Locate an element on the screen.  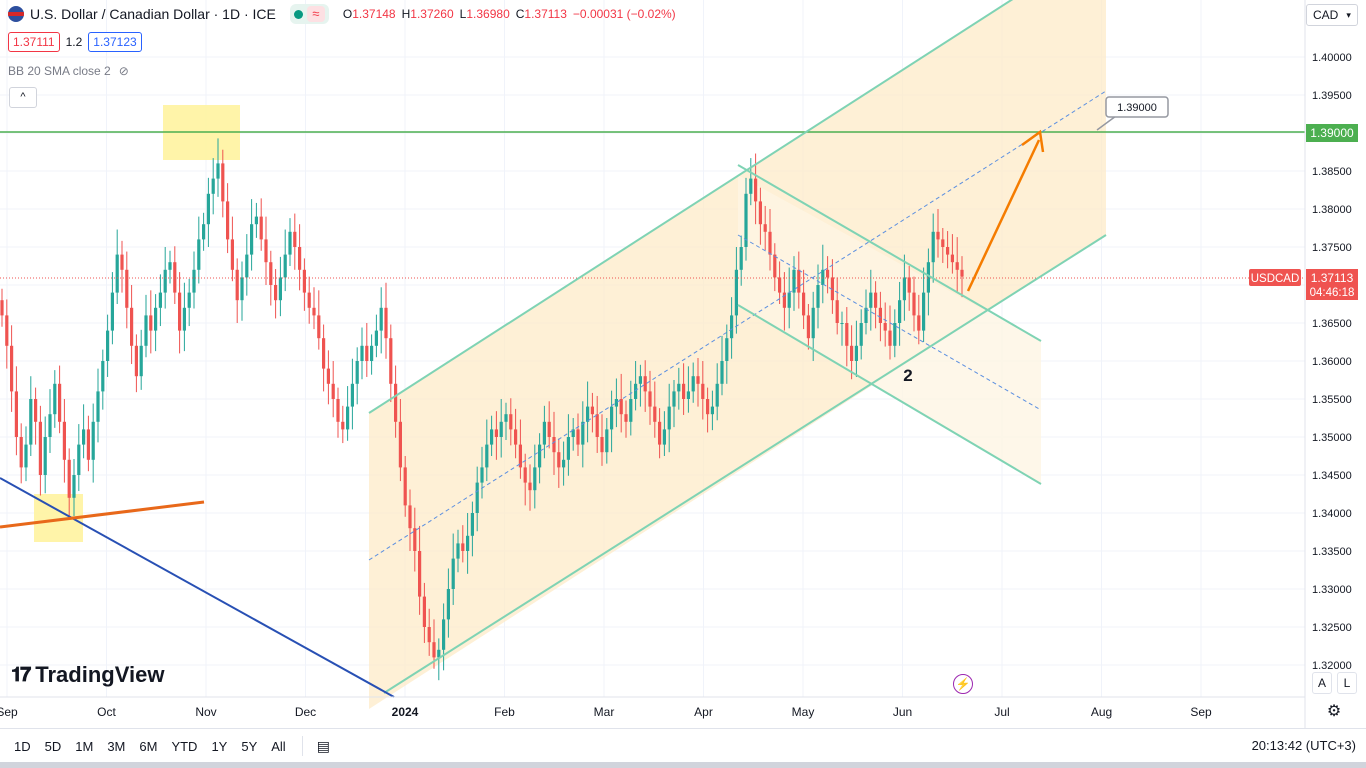
callout-text: 1.39000 is located at coordinates (1137, 108).